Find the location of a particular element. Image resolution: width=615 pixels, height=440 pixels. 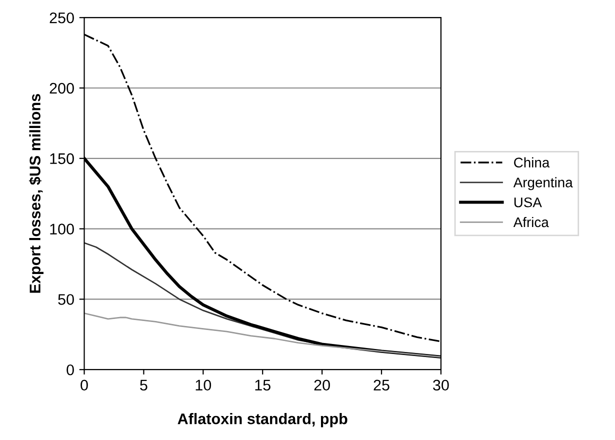

x-tick-label: 20 is located at coordinates (322, 385).